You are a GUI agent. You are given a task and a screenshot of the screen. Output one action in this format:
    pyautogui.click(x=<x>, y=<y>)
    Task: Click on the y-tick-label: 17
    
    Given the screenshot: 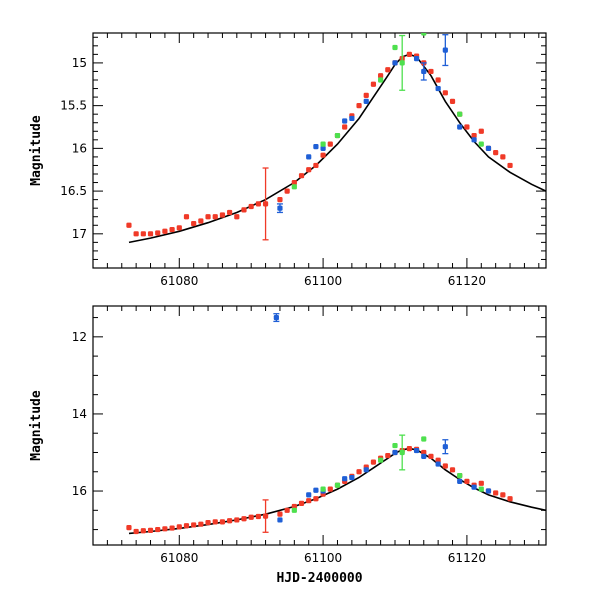 What is the action you would take?
    pyautogui.click(x=79, y=234)
    